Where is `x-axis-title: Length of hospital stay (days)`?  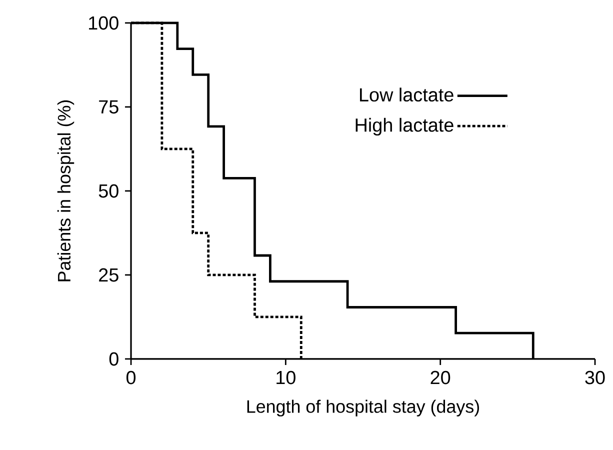
x-axis-title: Length of hospital stay (days) is located at coordinates (363, 408).